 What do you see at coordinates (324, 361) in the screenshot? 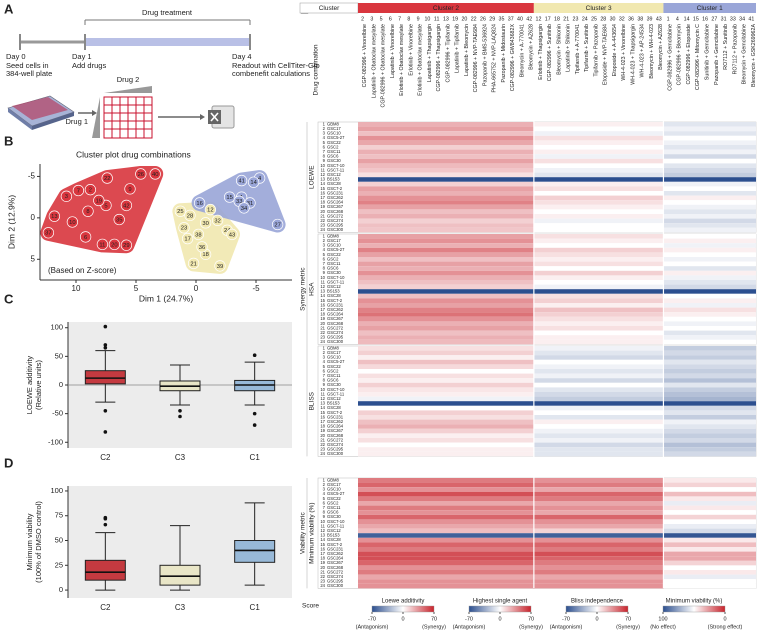
I see `row-number: 4` at bounding box center [324, 361].